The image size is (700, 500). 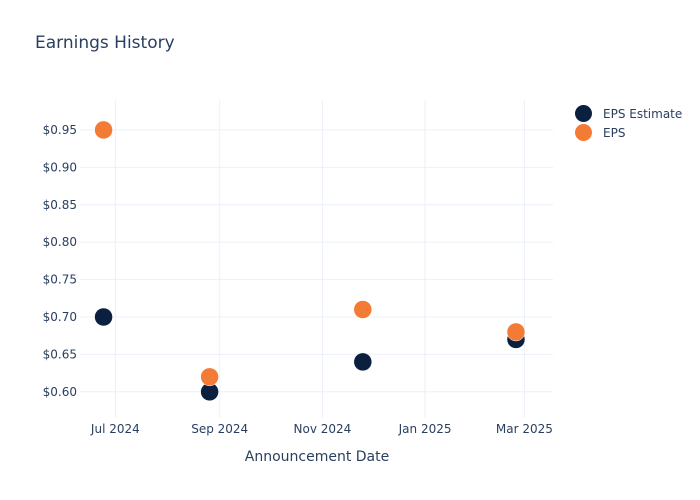 What do you see at coordinates (614, 132) in the screenshot?
I see `legend-label-eps: EPS` at bounding box center [614, 132].